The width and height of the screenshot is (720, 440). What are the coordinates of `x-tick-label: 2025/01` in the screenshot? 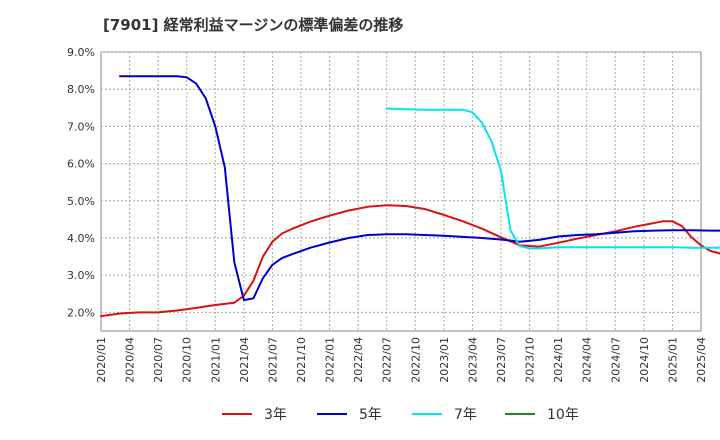 It's located at (672, 360).